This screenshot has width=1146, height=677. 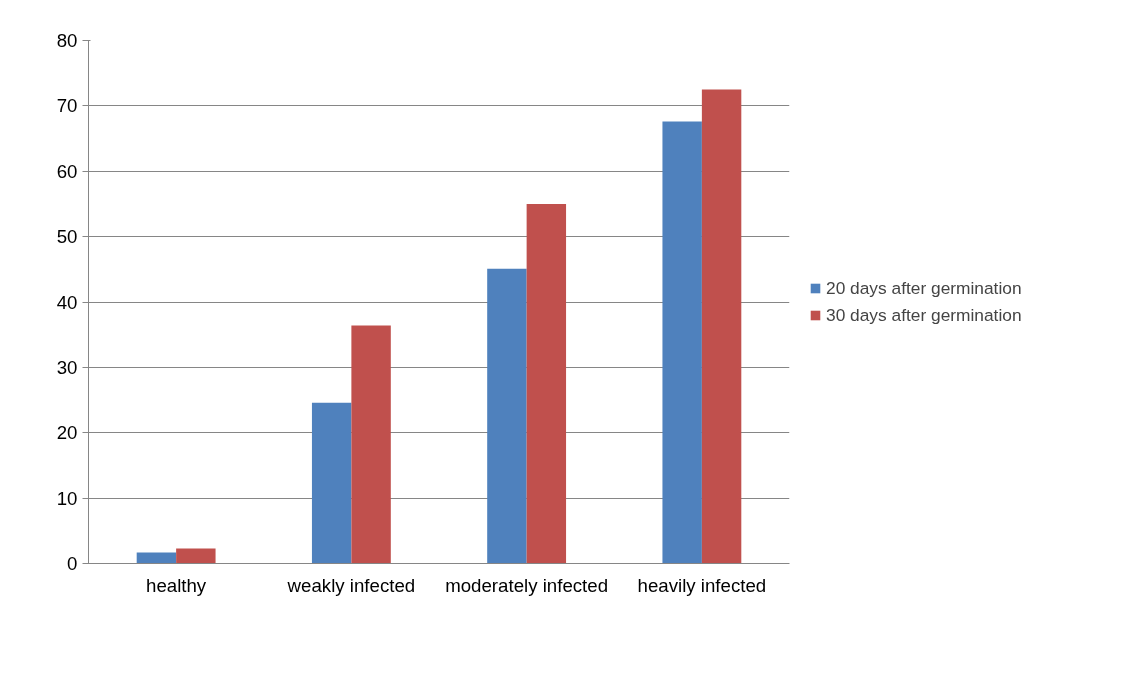 I want to click on y-tick-label: 70, so click(x=67, y=106).